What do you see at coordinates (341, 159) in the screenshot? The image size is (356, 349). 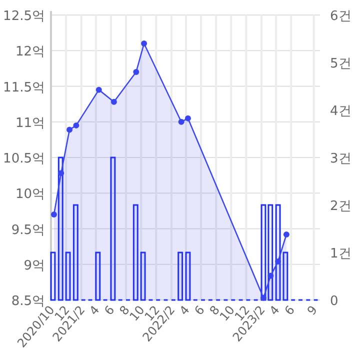 I see `y2-tick-label: 3건` at bounding box center [341, 159].